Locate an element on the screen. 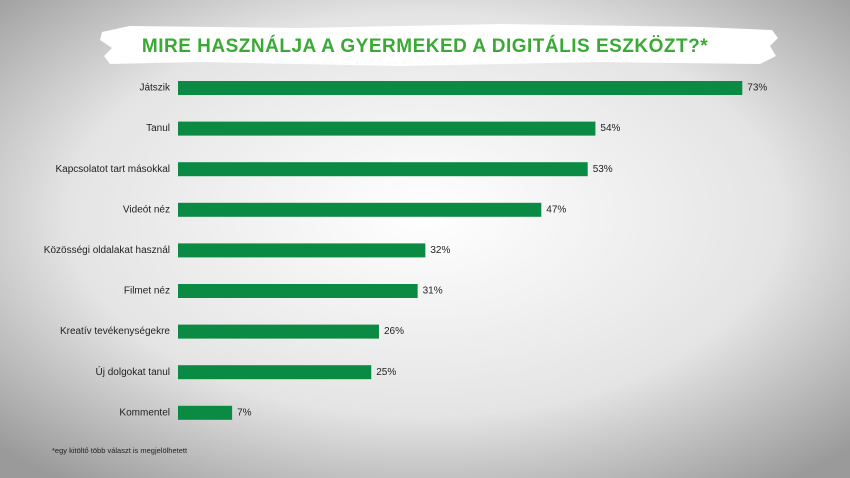 Image resolution: width=850 pixels, height=478 pixels. value-label: 53% is located at coordinates (603, 169).